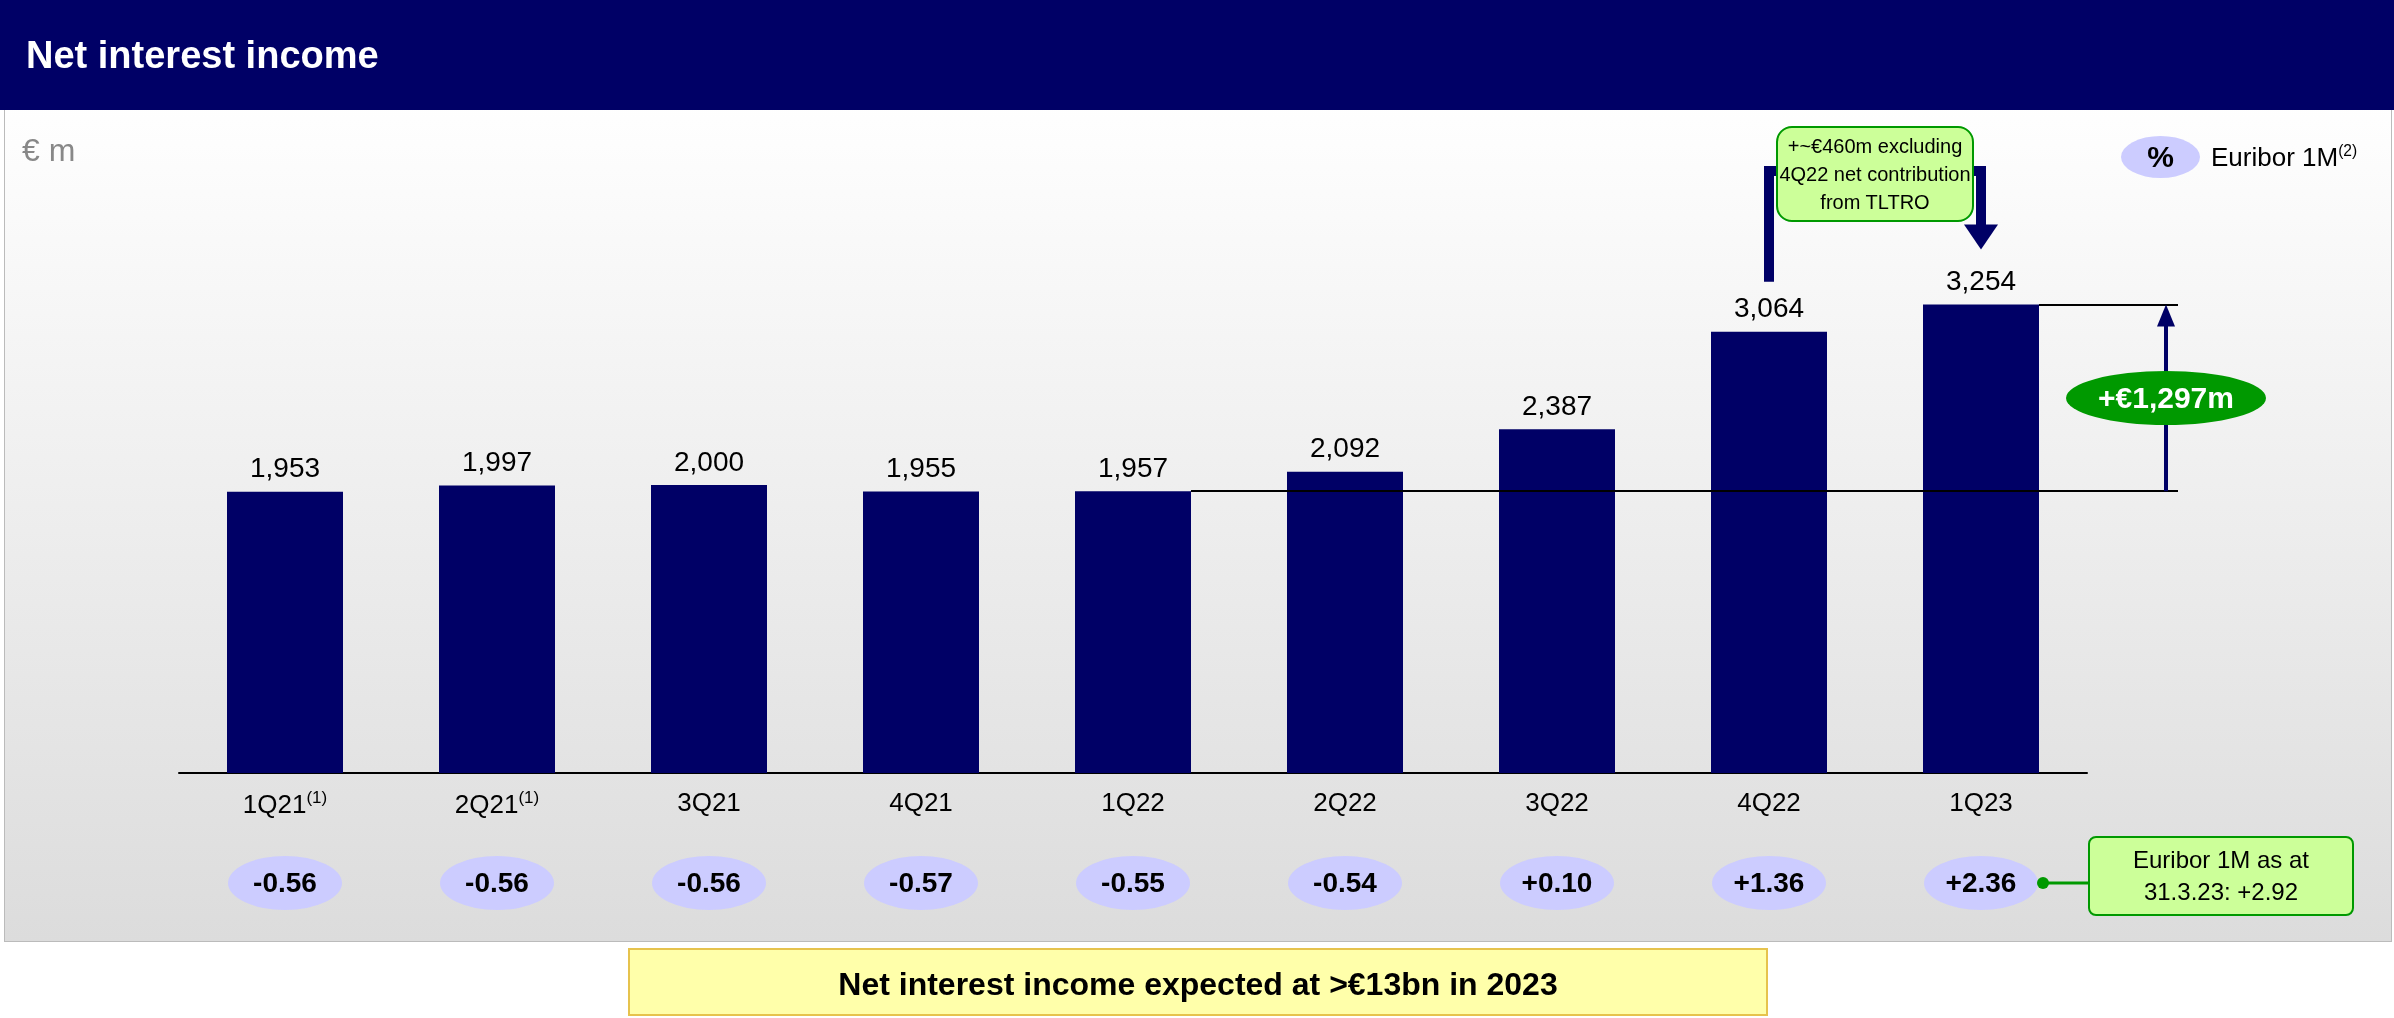  Describe the element at coordinates (921, 883) in the screenshot. I see `text: -0.57` at that location.